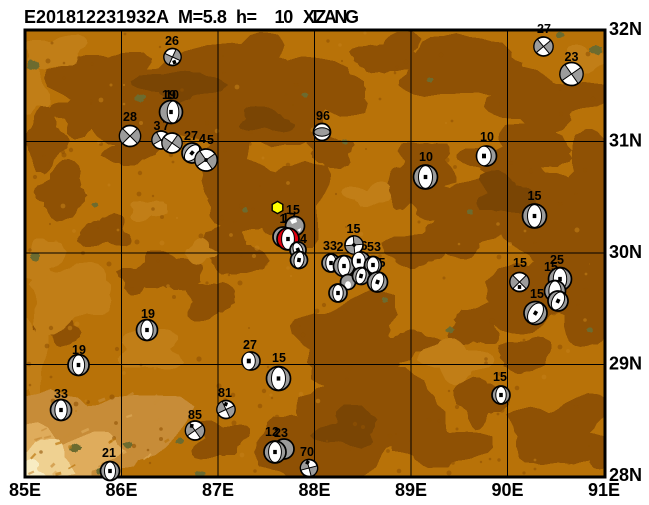  Describe the element at coordinates (25, 490) in the screenshot. I see `svg-text: 85E` at that location.